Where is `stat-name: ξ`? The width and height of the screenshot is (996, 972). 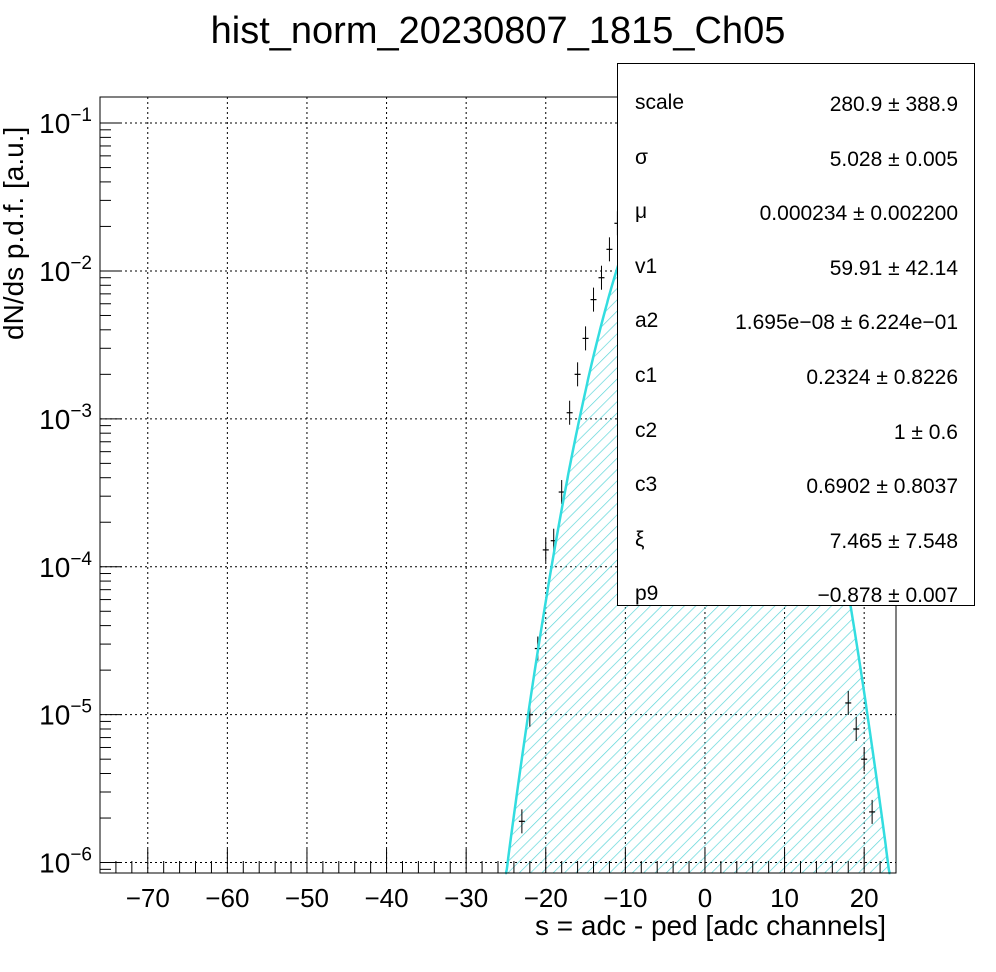 stat-name: ξ is located at coordinates (640, 539).